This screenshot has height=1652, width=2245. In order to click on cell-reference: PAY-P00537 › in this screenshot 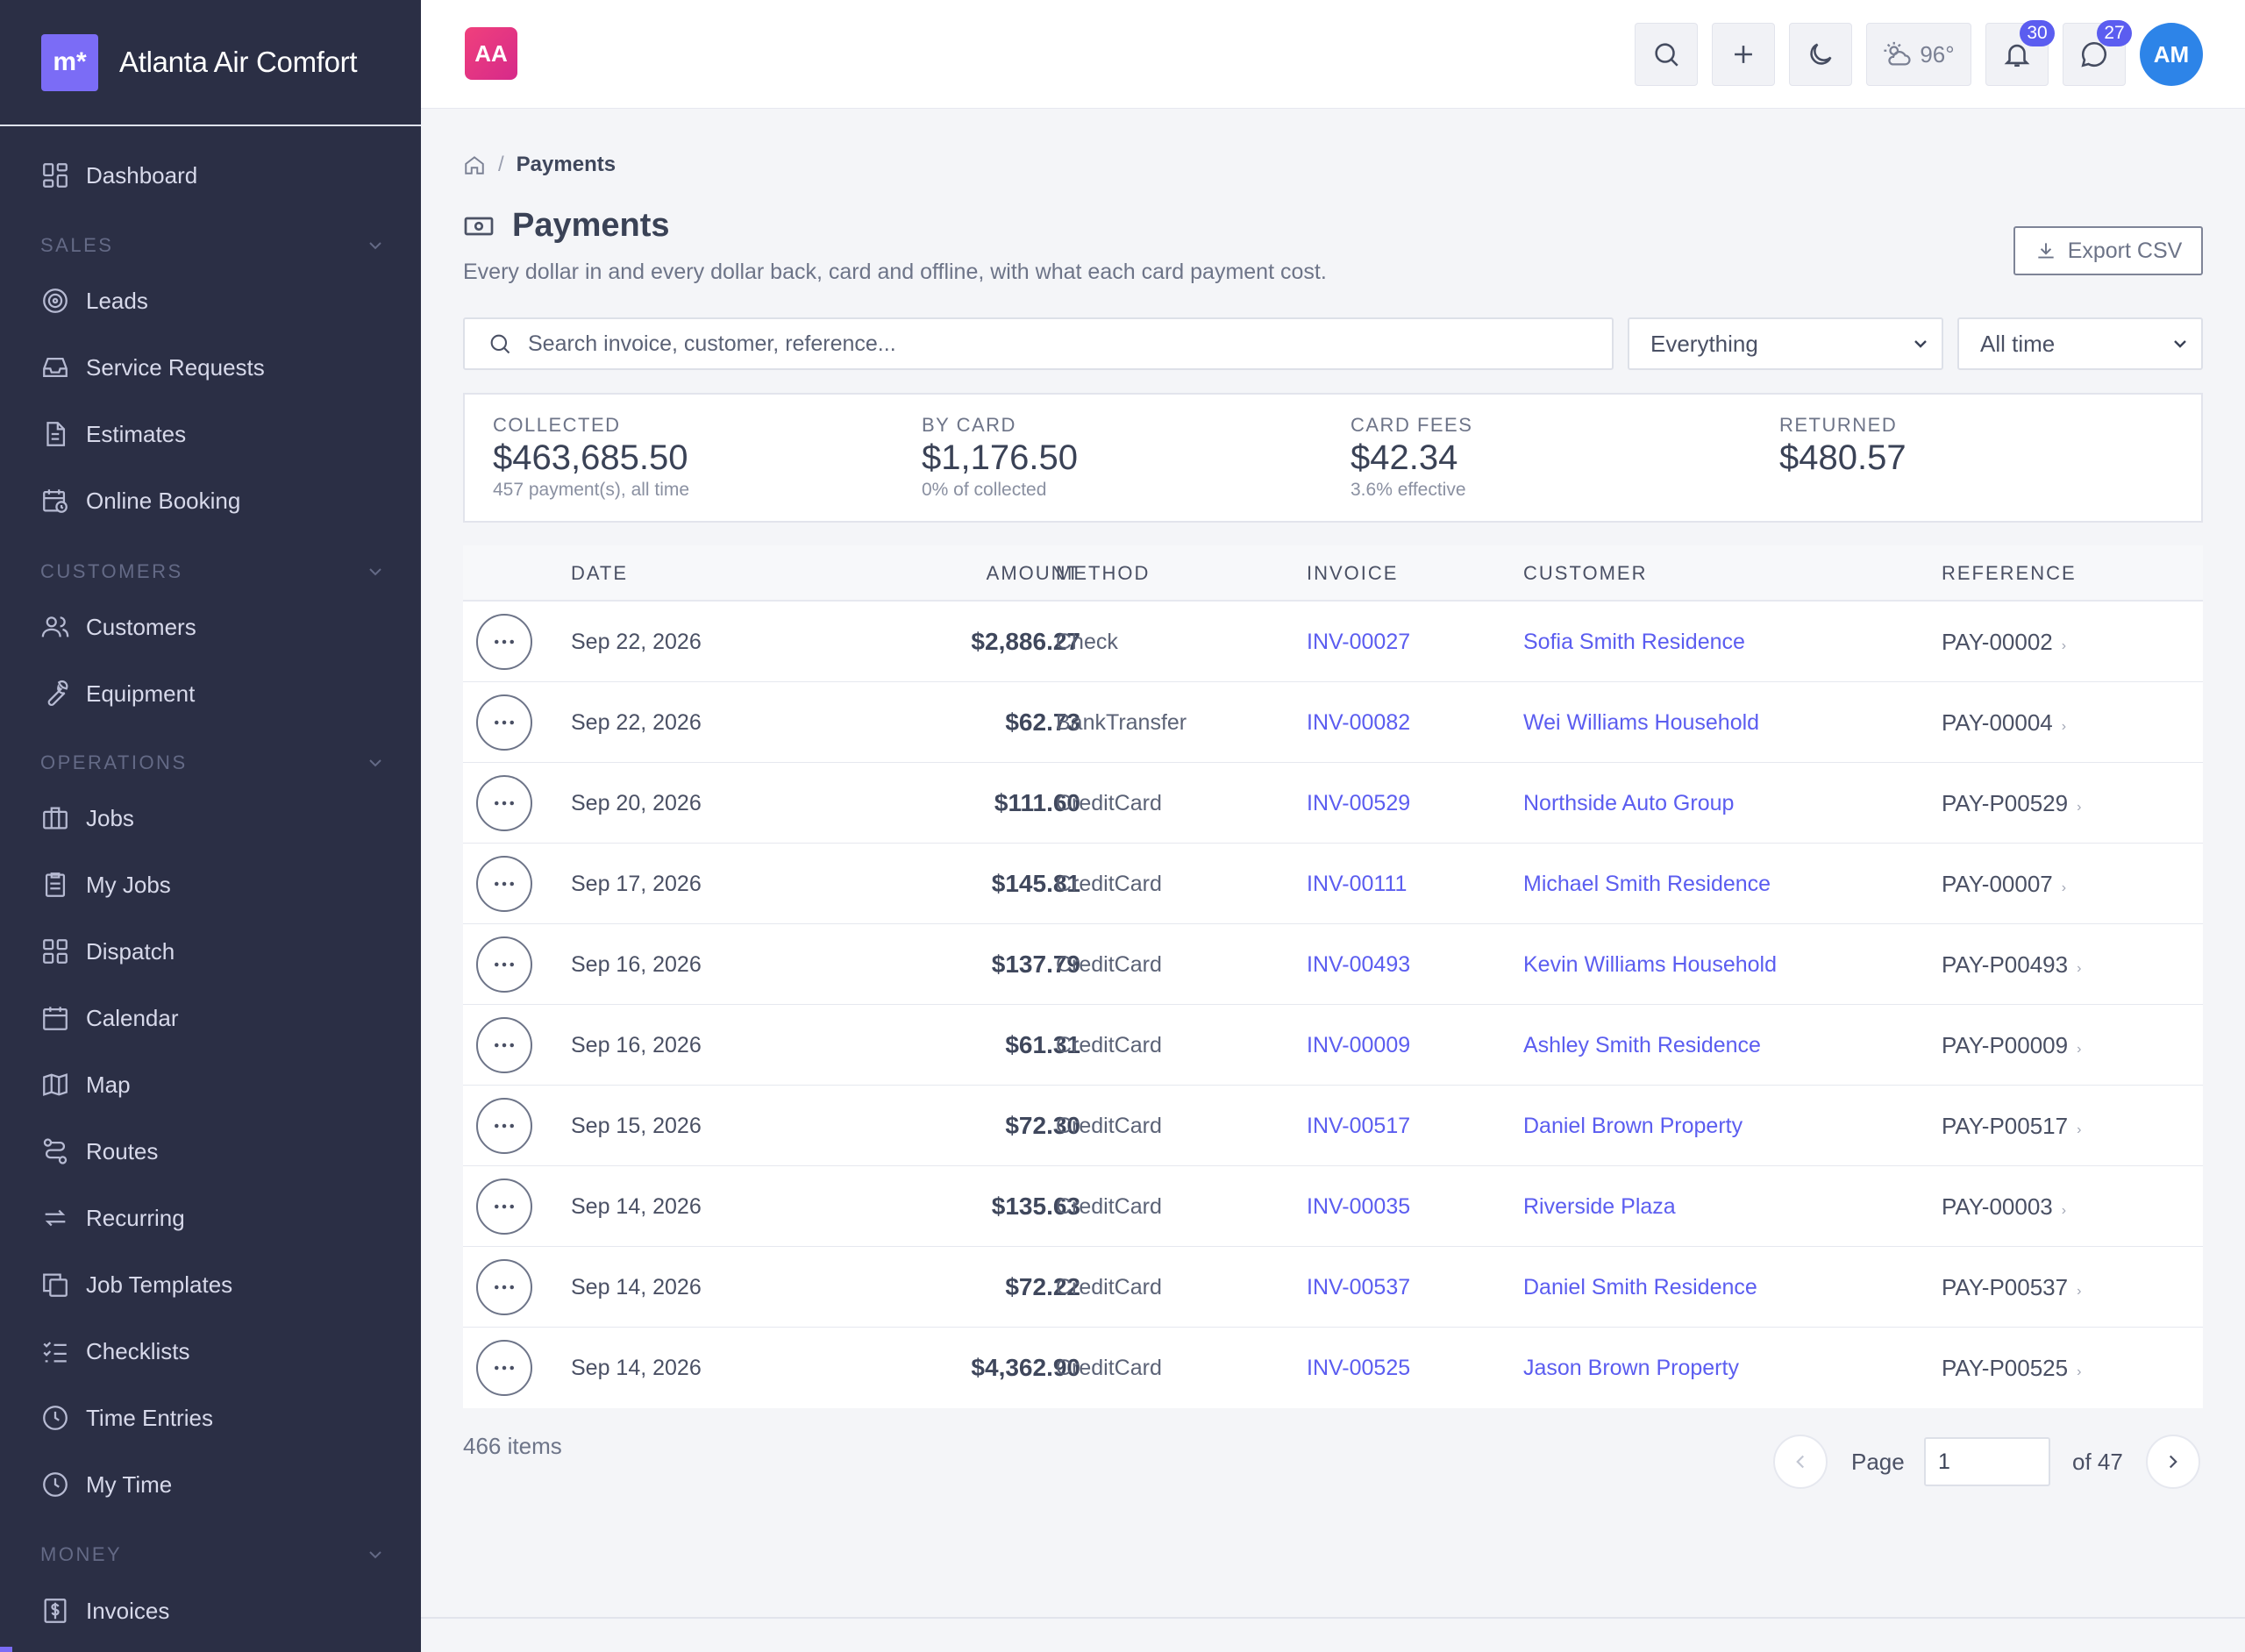, I will do `click(2011, 1287)`.